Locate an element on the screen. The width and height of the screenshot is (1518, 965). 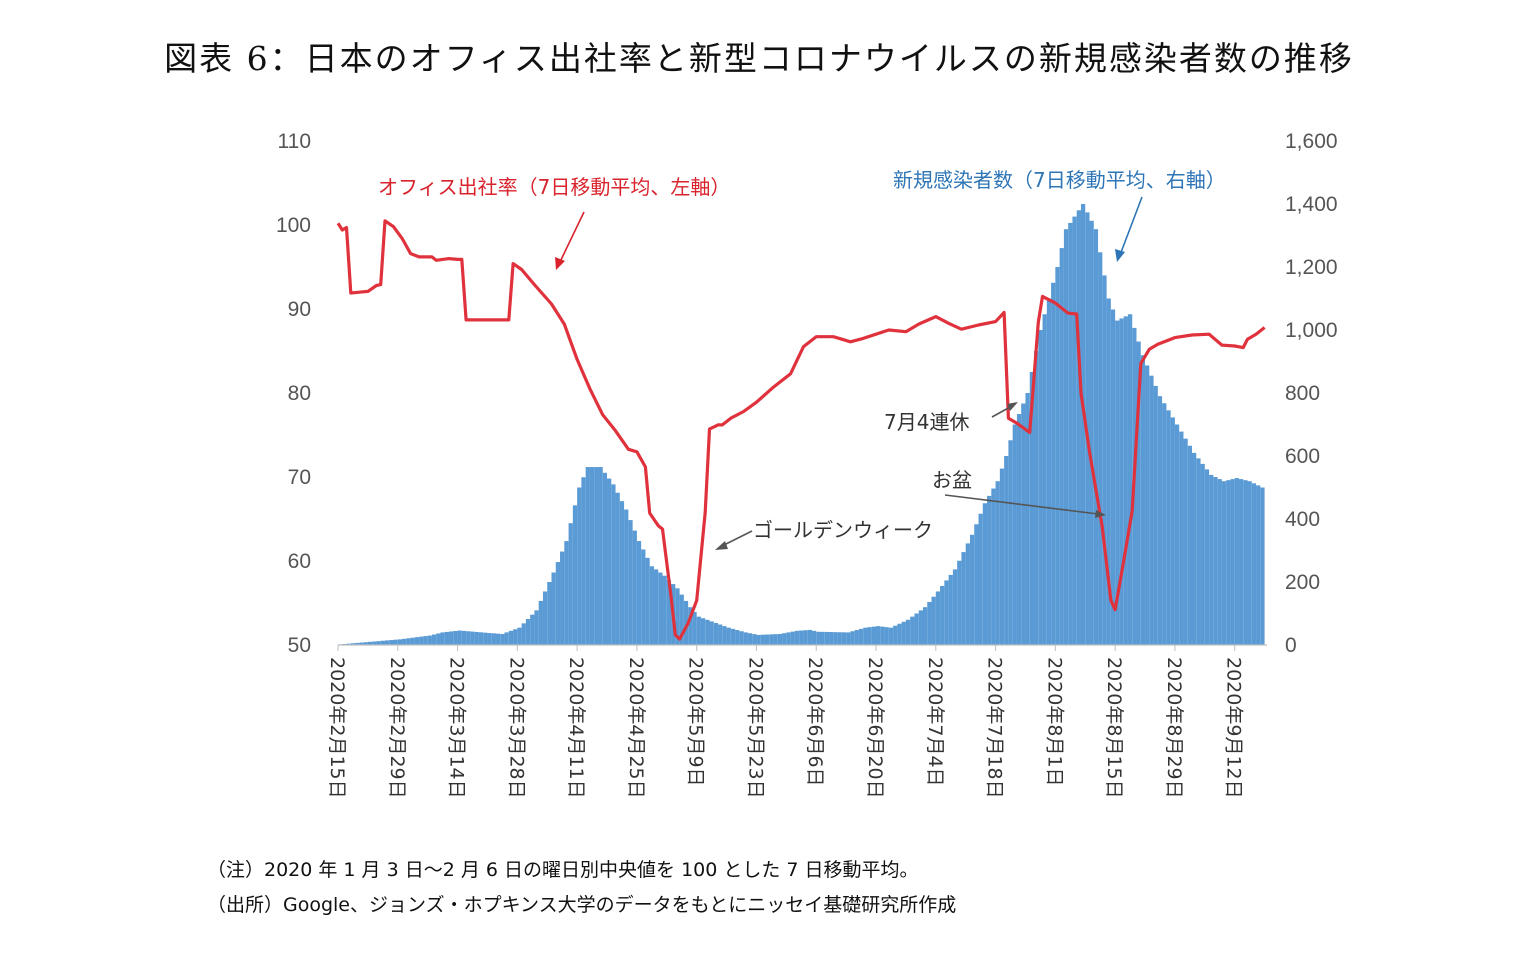
x-tick-label: 2020年4月11日 is located at coordinates (576, 728).